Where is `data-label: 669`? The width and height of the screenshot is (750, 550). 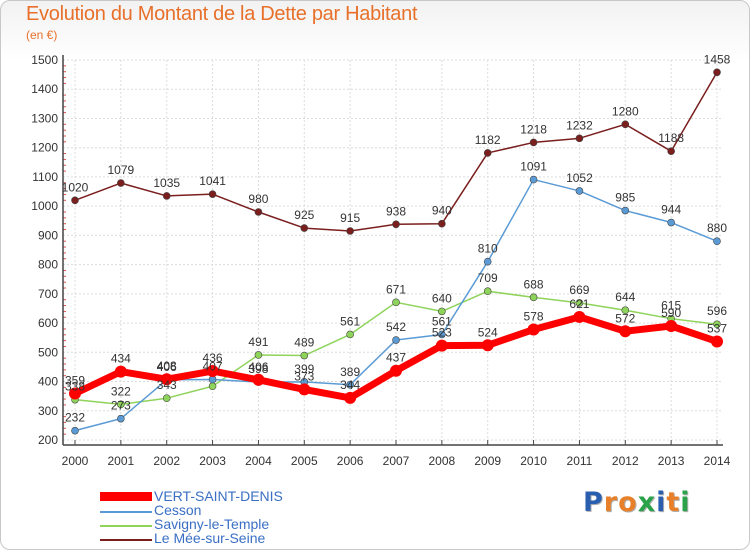
data-label: 669 is located at coordinates (579, 290).